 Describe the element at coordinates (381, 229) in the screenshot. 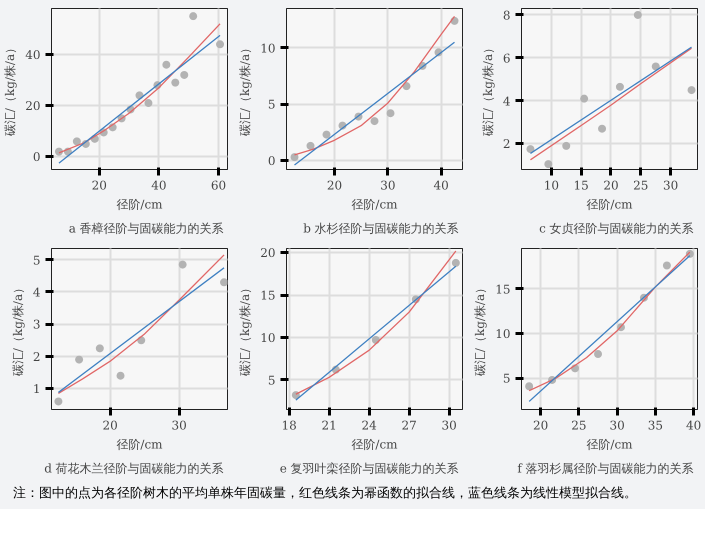

I see `text: b 水杉径阶与固碳能力的关系` at that location.